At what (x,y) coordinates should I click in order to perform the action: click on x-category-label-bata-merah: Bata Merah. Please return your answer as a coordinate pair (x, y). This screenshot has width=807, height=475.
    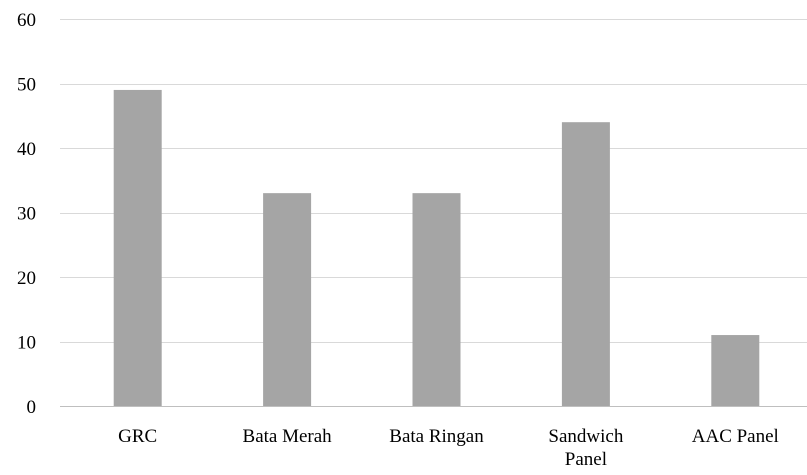
    Looking at the image, I should click on (288, 436).